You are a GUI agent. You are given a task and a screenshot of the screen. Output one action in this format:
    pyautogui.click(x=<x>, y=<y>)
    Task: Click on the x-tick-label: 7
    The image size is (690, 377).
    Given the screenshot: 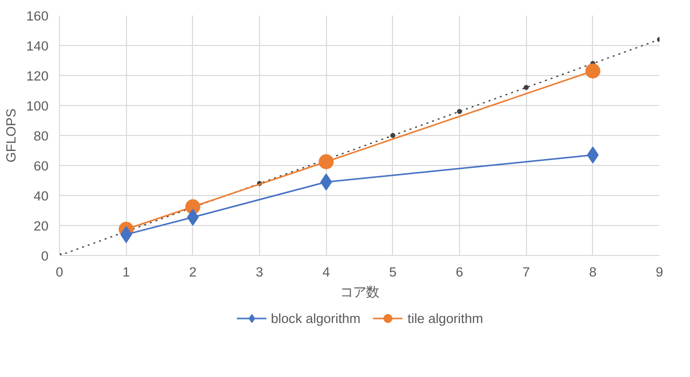 What is the action you would take?
    pyautogui.click(x=526, y=272)
    